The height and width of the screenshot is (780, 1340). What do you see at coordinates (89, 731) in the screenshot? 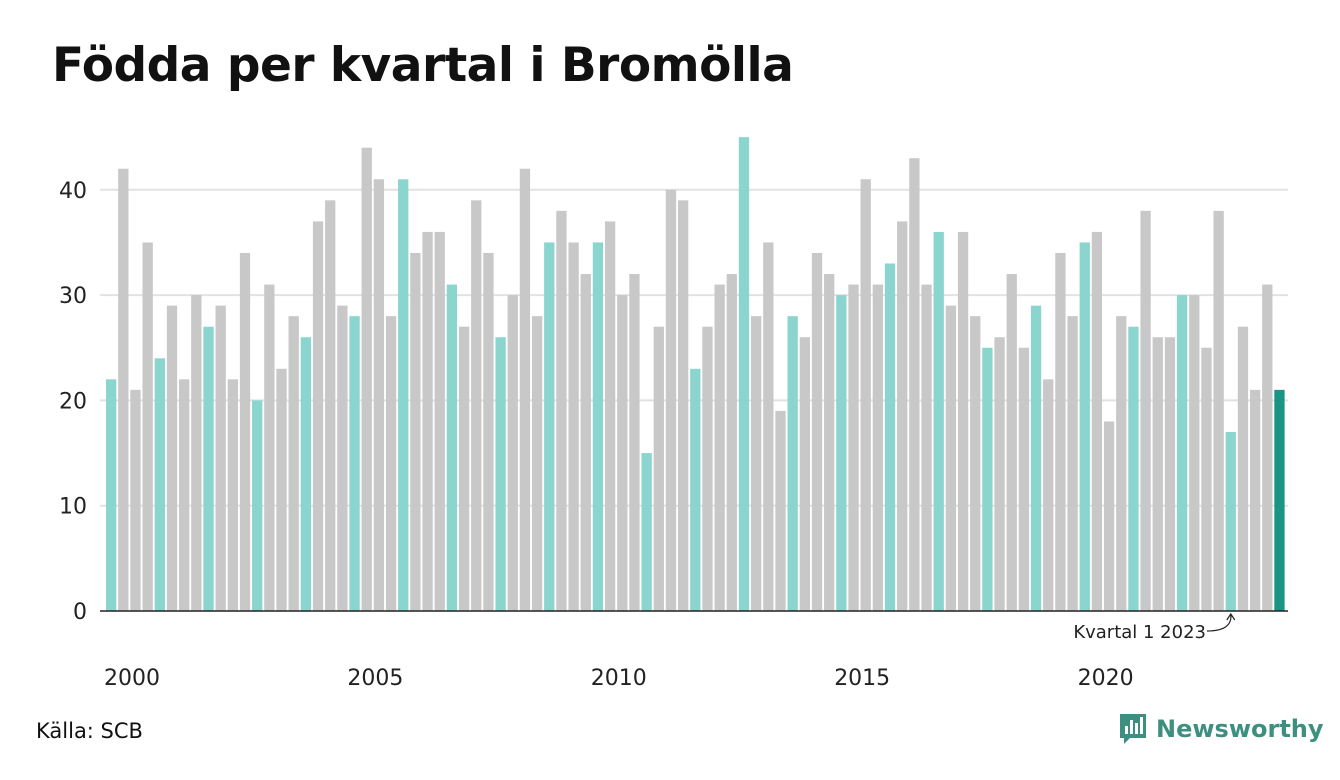
I see `source-note: Källa: SCB` at bounding box center [89, 731].